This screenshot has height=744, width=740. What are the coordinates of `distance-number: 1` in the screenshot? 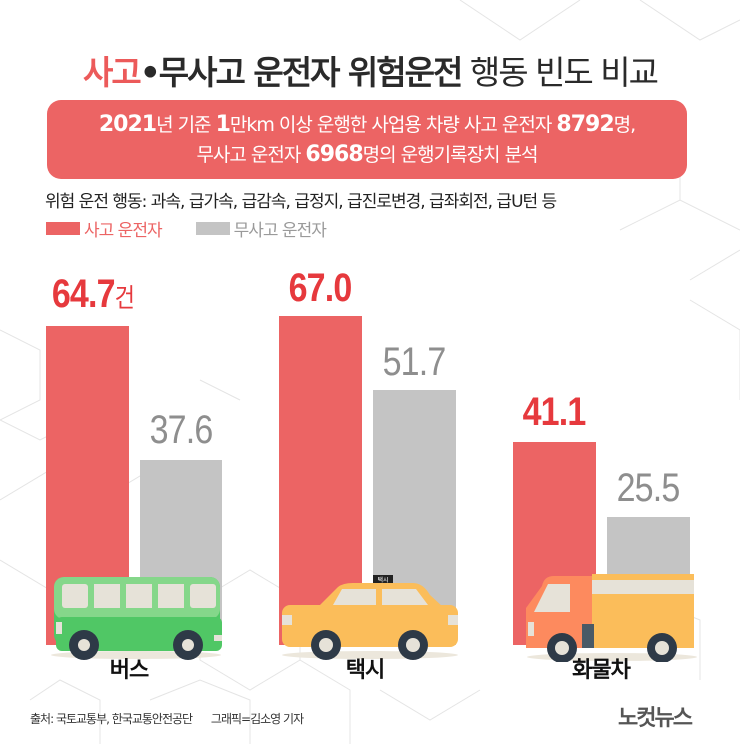 It's located at (223, 124).